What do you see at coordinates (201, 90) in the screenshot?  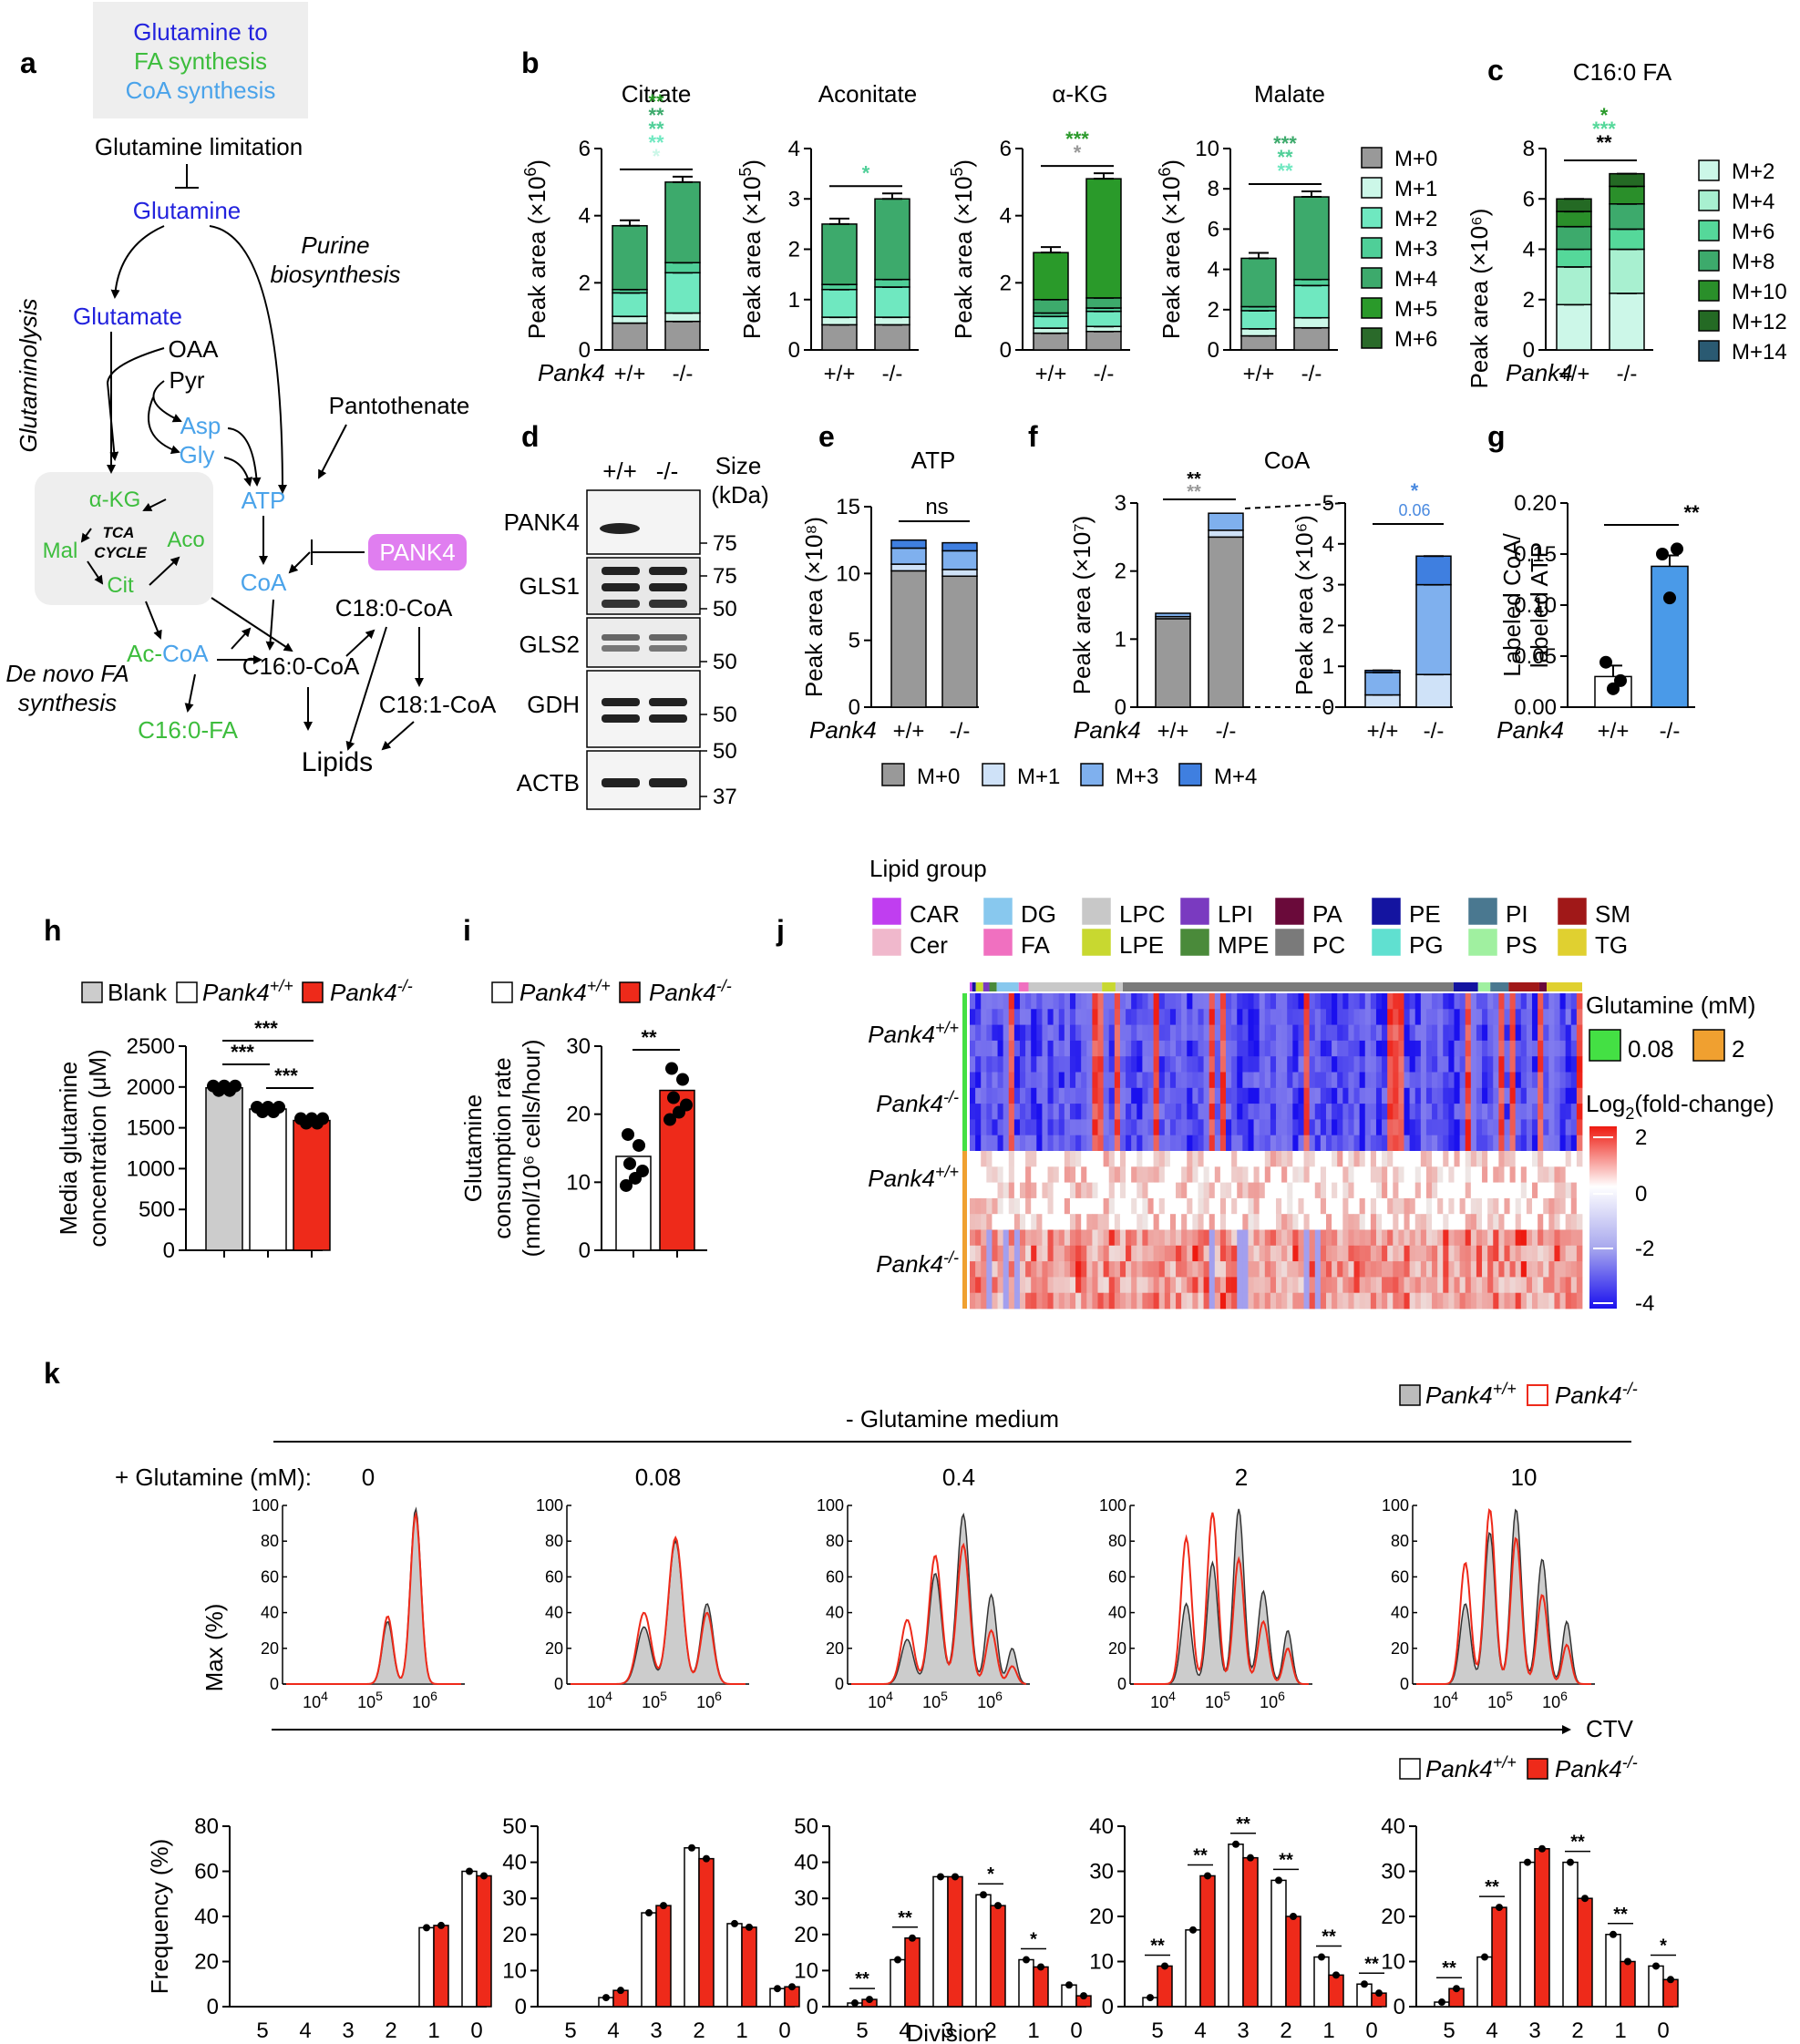 I see `legend-coa: CoA synthesis` at bounding box center [201, 90].